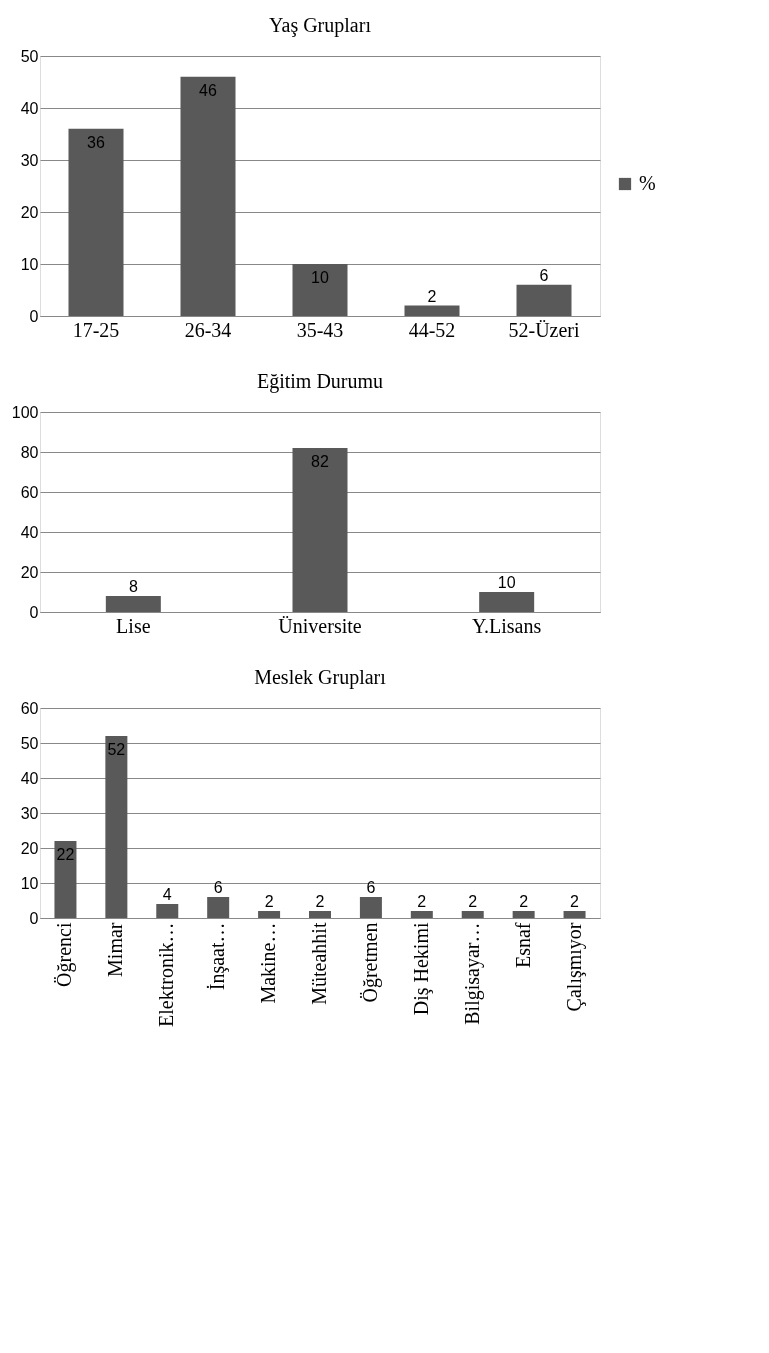 The width and height of the screenshot is (769, 1353). I want to click on x-tick-label: 35-43, so click(320, 329).